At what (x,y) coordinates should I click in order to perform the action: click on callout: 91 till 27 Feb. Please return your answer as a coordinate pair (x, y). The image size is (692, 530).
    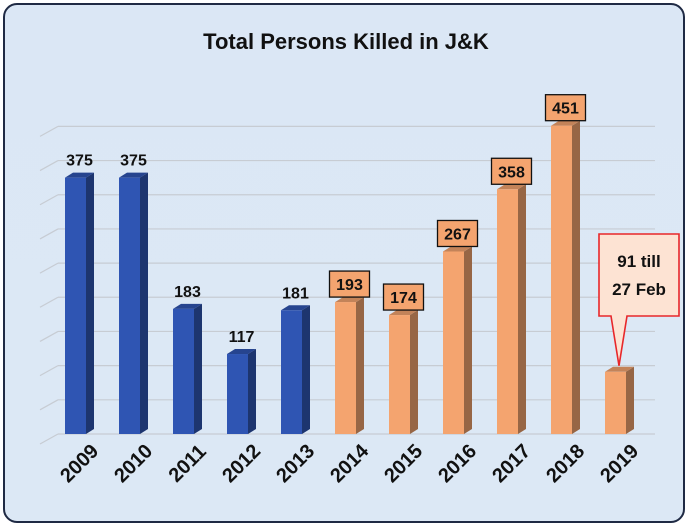
    Looking at the image, I should click on (639, 299).